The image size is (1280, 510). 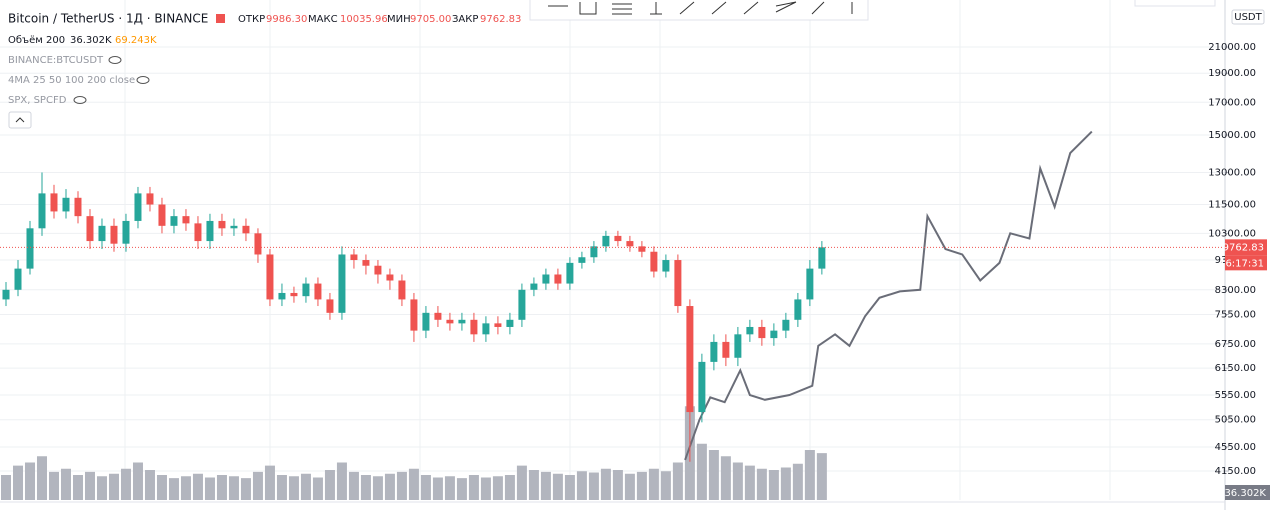 What do you see at coordinates (1232, 73) in the screenshot?
I see `y-tick-label: 19000.00` at bounding box center [1232, 73].